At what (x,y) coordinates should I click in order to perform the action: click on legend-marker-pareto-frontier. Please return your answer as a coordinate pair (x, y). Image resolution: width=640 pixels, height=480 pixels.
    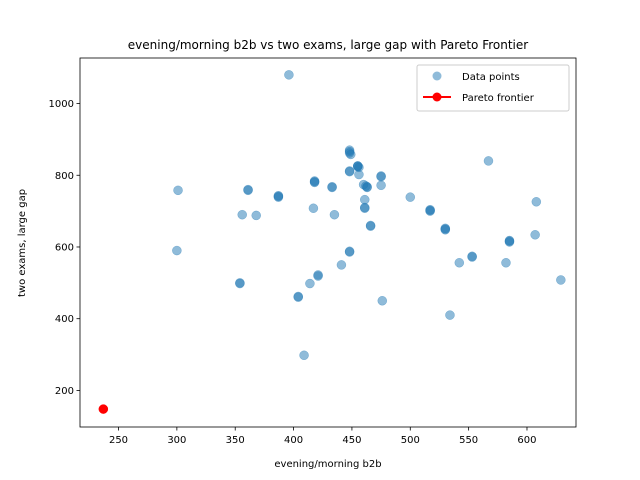
    Looking at the image, I should click on (437, 97).